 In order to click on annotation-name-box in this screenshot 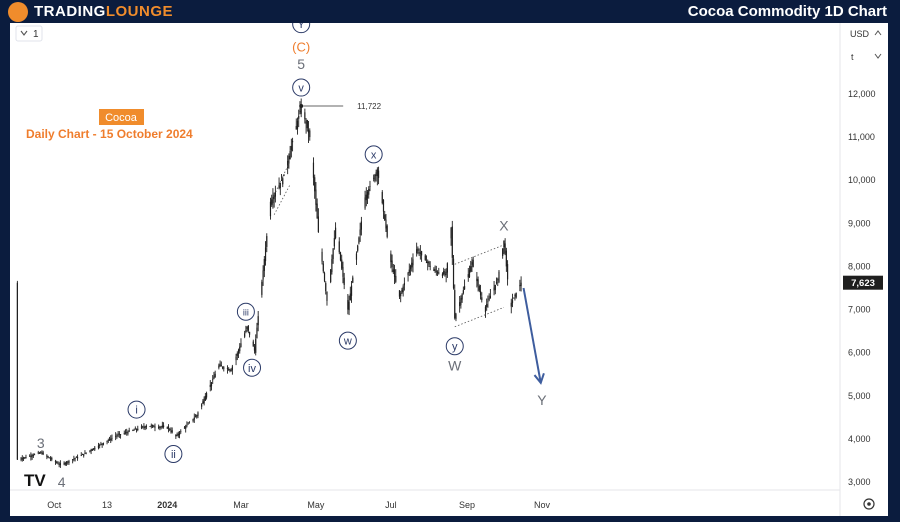, I will do `click(121, 117)`.